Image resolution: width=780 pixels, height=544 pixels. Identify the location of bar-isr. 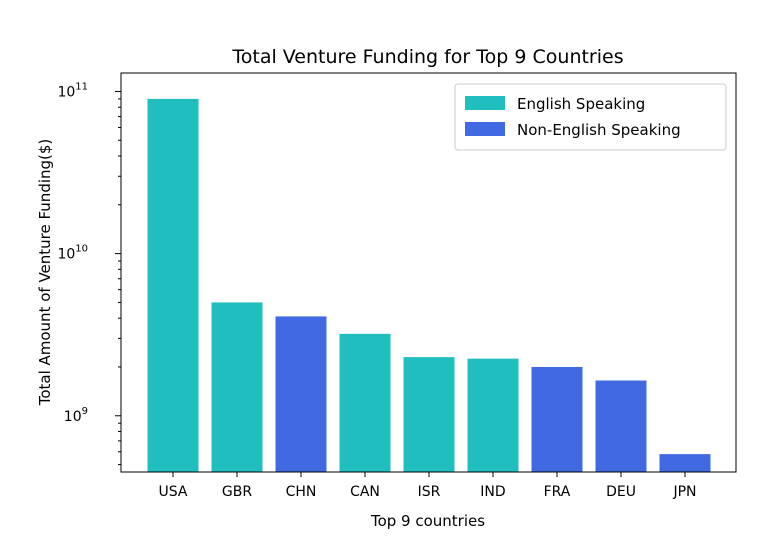
(429, 414).